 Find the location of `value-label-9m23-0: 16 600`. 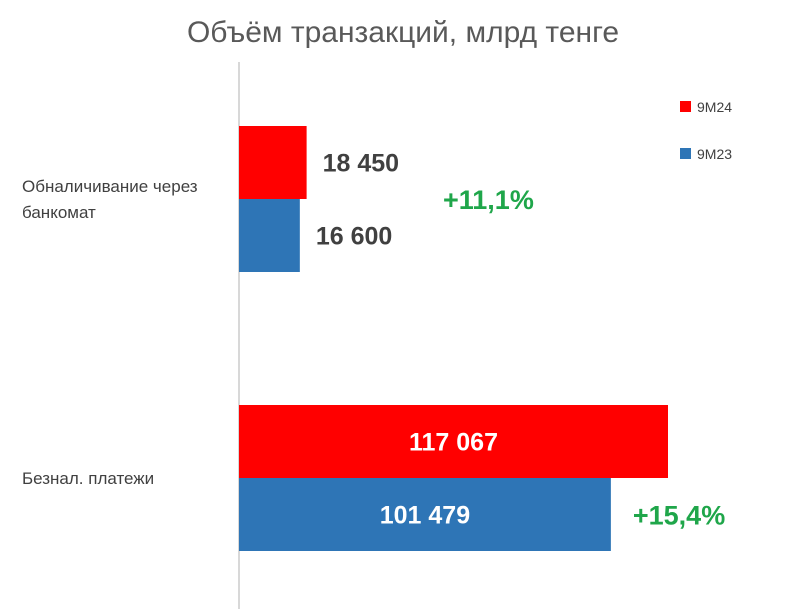

value-label-9m23-0: 16 600 is located at coordinates (354, 237).